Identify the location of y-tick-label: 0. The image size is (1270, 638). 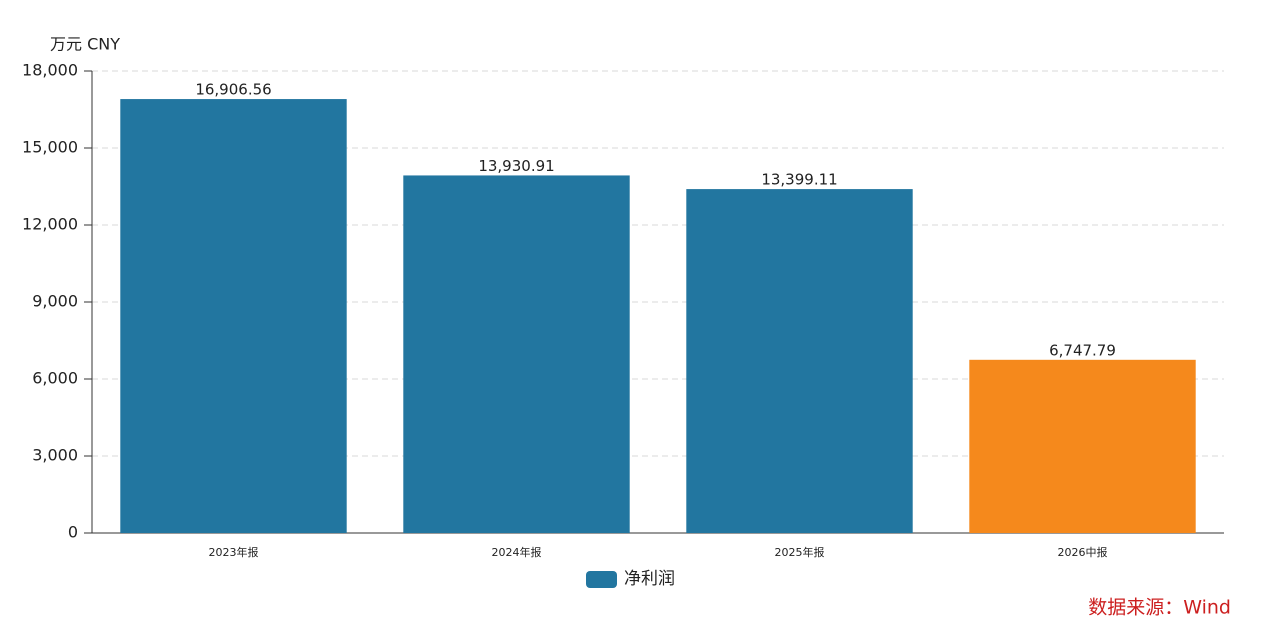
(73, 532).